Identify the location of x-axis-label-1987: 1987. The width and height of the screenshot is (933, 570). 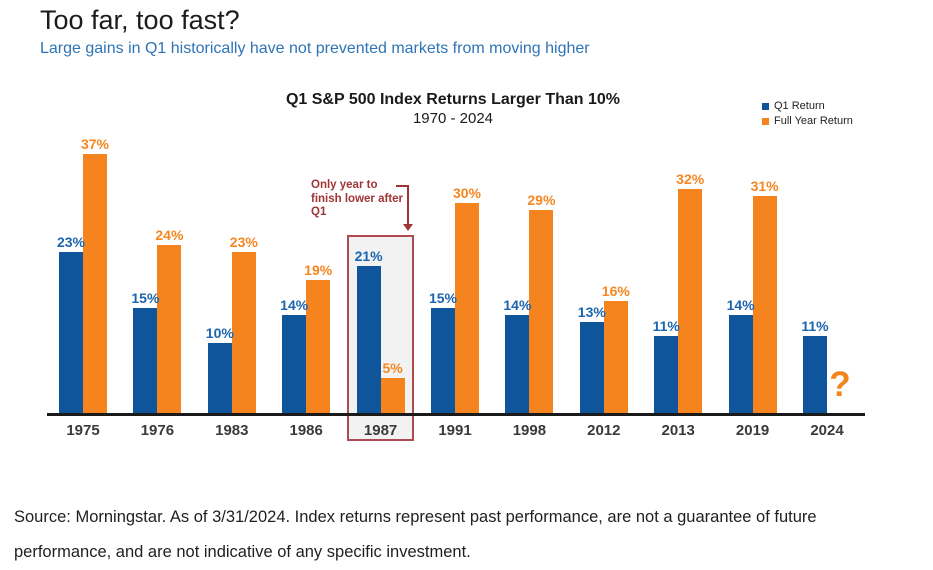
(380, 430).